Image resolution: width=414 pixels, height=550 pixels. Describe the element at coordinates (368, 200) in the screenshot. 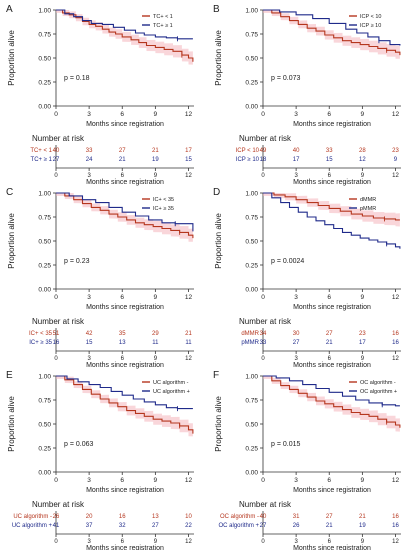

I see `legend-label: dMMR` at that location.